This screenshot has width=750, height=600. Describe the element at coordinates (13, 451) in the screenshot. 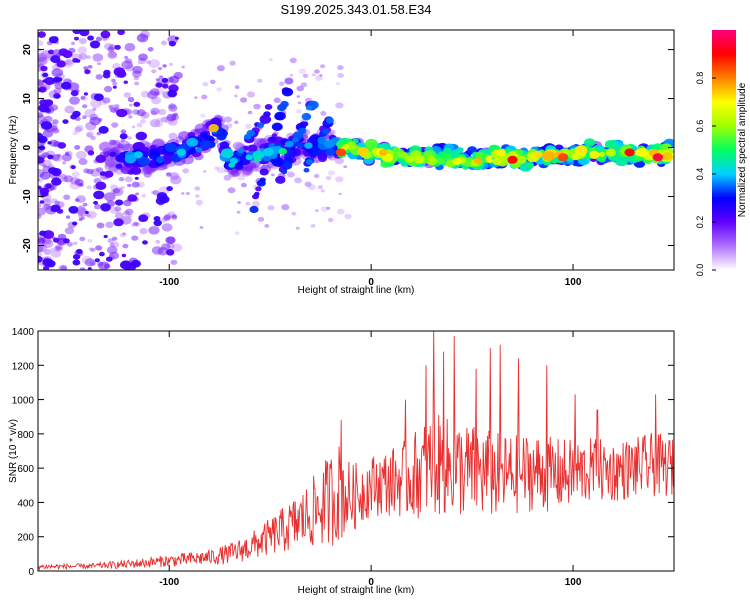

I see `snr-y-axis-label: SNR (10 * v/v)` at that location.